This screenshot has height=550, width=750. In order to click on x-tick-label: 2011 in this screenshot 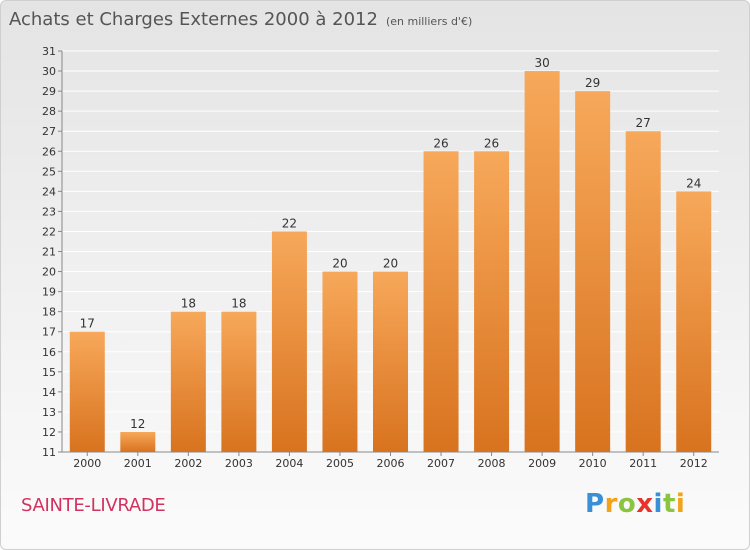, I will do `click(643, 463)`.